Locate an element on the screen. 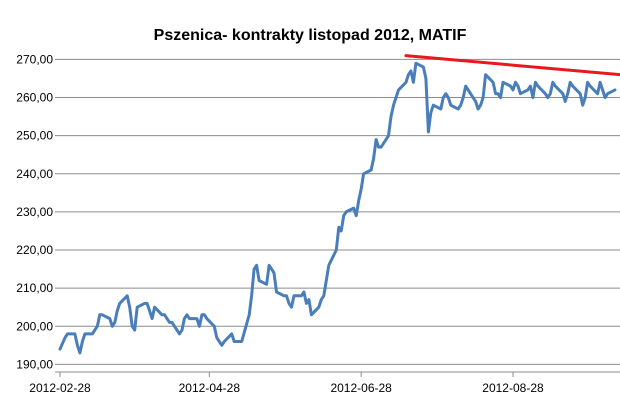 The height and width of the screenshot is (413, 620). y-tick-label: 200,00 is located at coordinates (34, 326).